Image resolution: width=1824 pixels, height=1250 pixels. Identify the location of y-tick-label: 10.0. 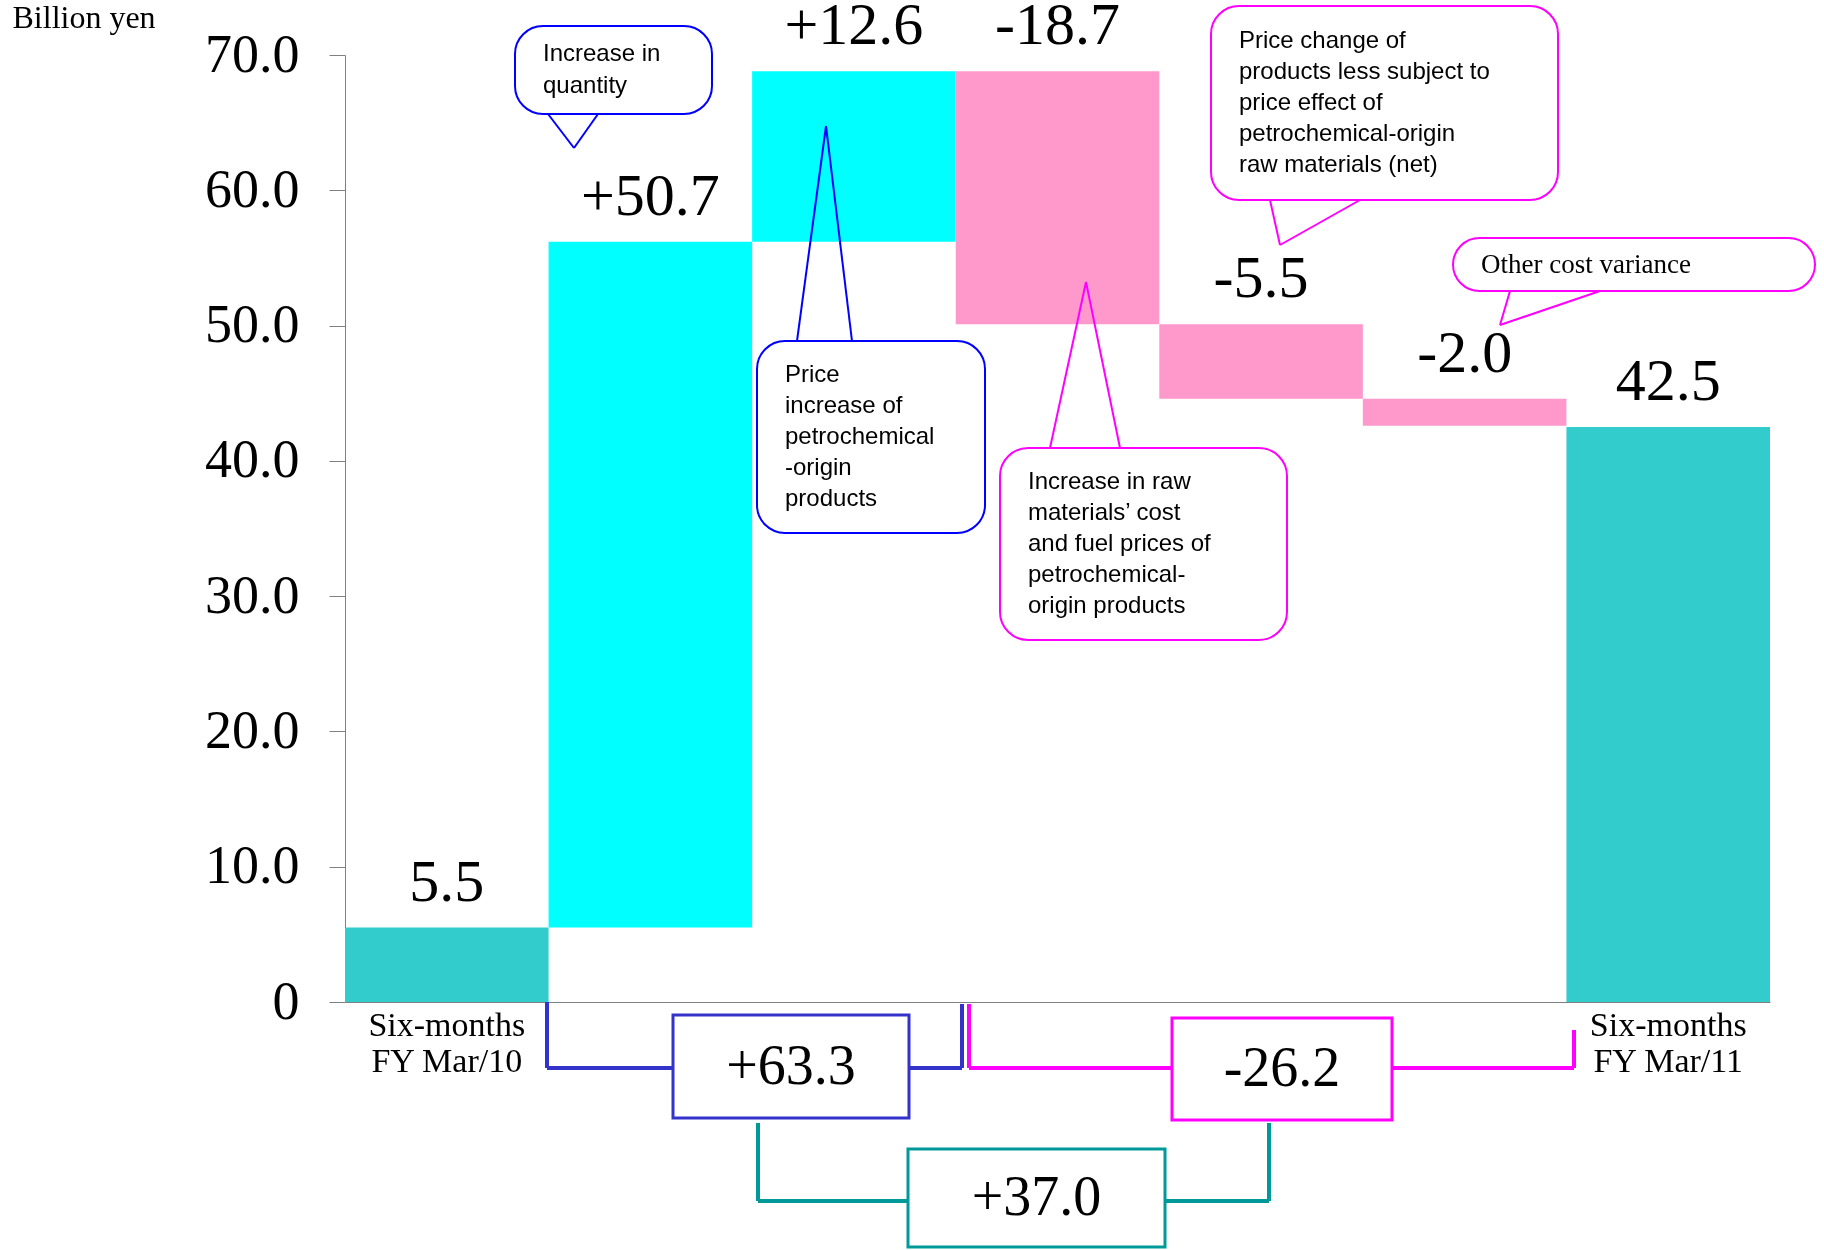
(252, 865).